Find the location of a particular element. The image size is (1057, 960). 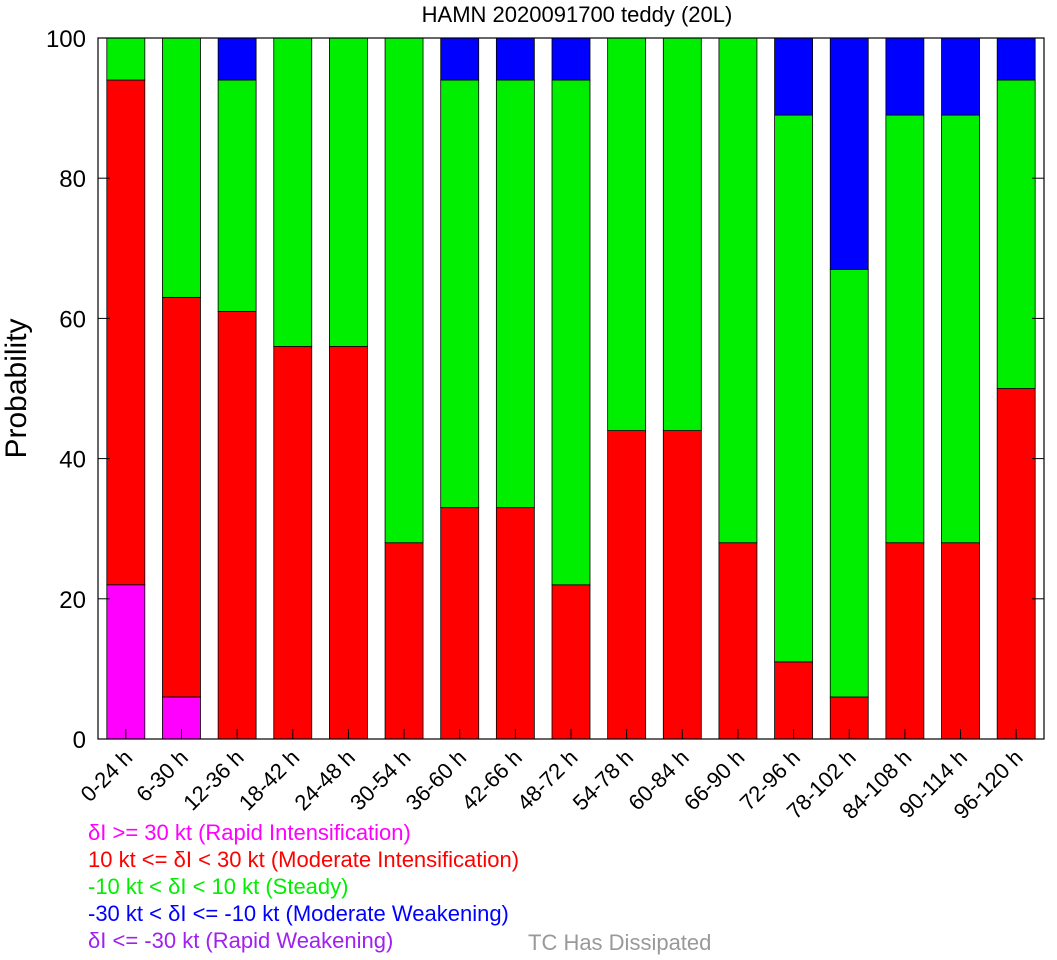

chart-title: HAMN 2020091700 teddy (20L) is located at coordinates (577, 14).